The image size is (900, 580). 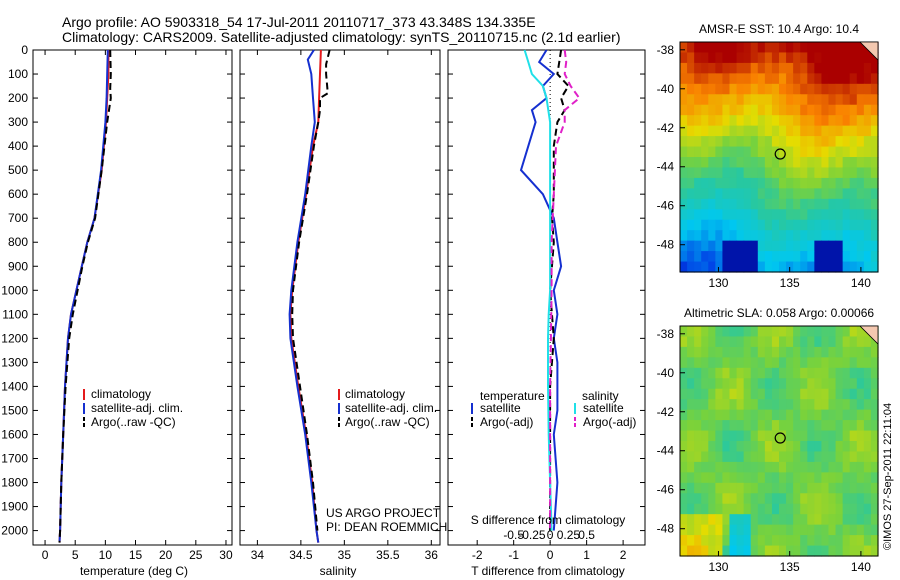 What do you see at coordinates (623, 555) in the screenshot?
I see `difference-xtick-label: 2` at bounding box center [623, 555].